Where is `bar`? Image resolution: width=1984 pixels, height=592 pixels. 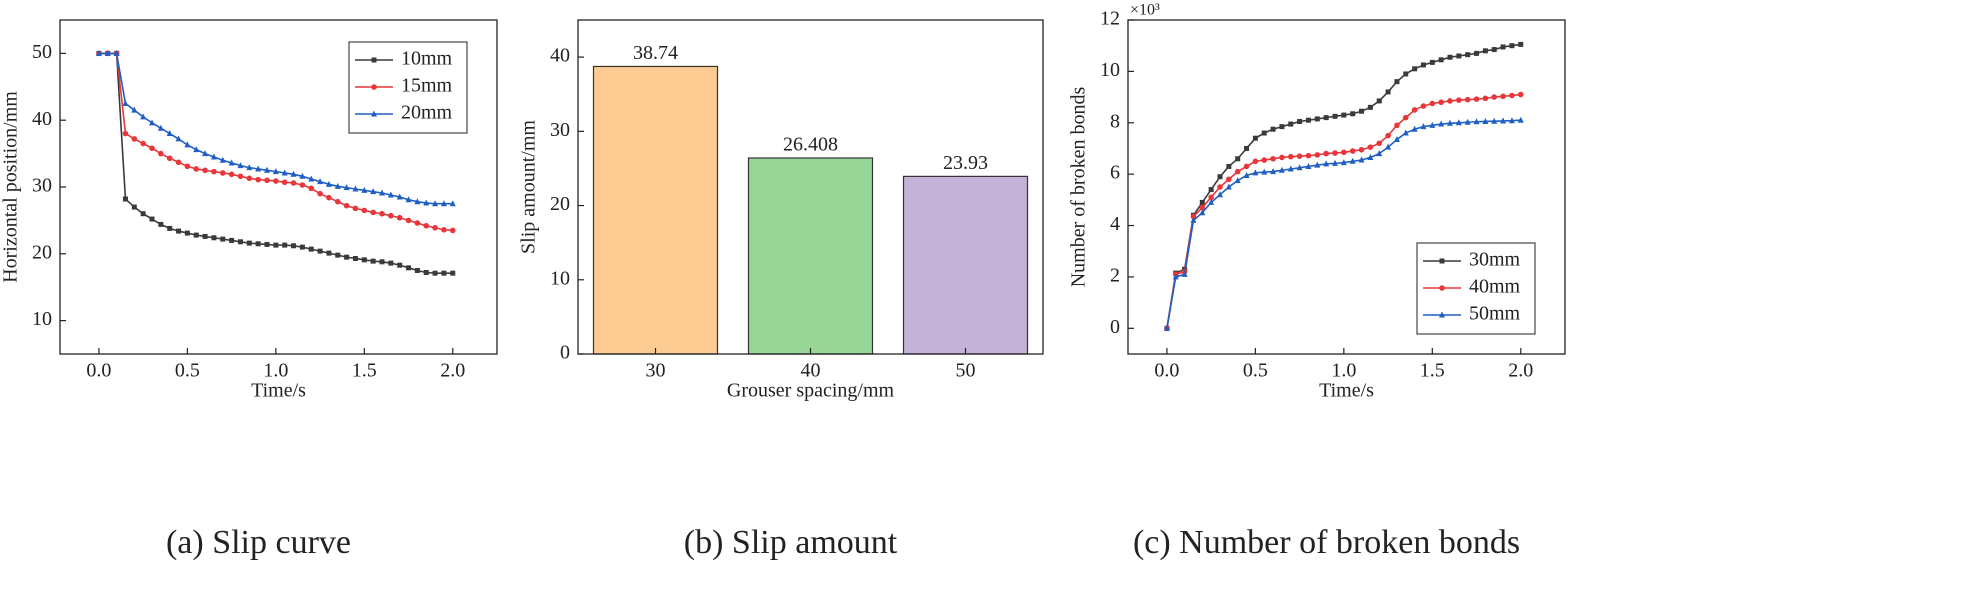 bar is located at coordinates (965, 265).